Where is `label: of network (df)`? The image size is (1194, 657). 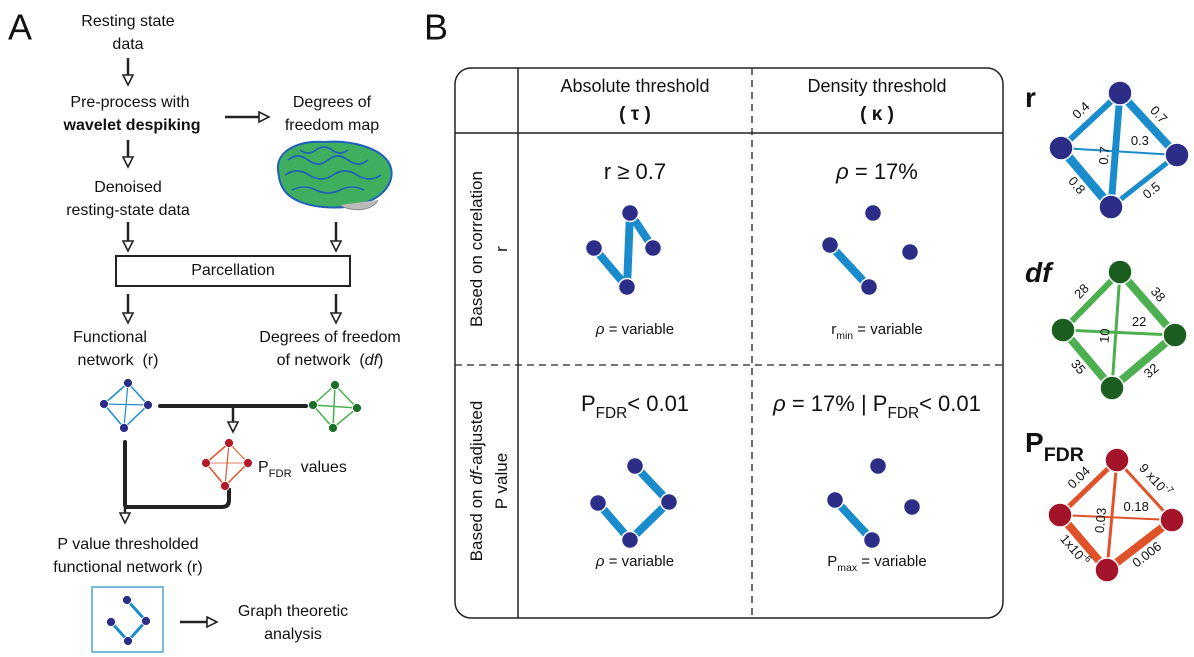
label: of network (df) is located at coordinates (330, 360).